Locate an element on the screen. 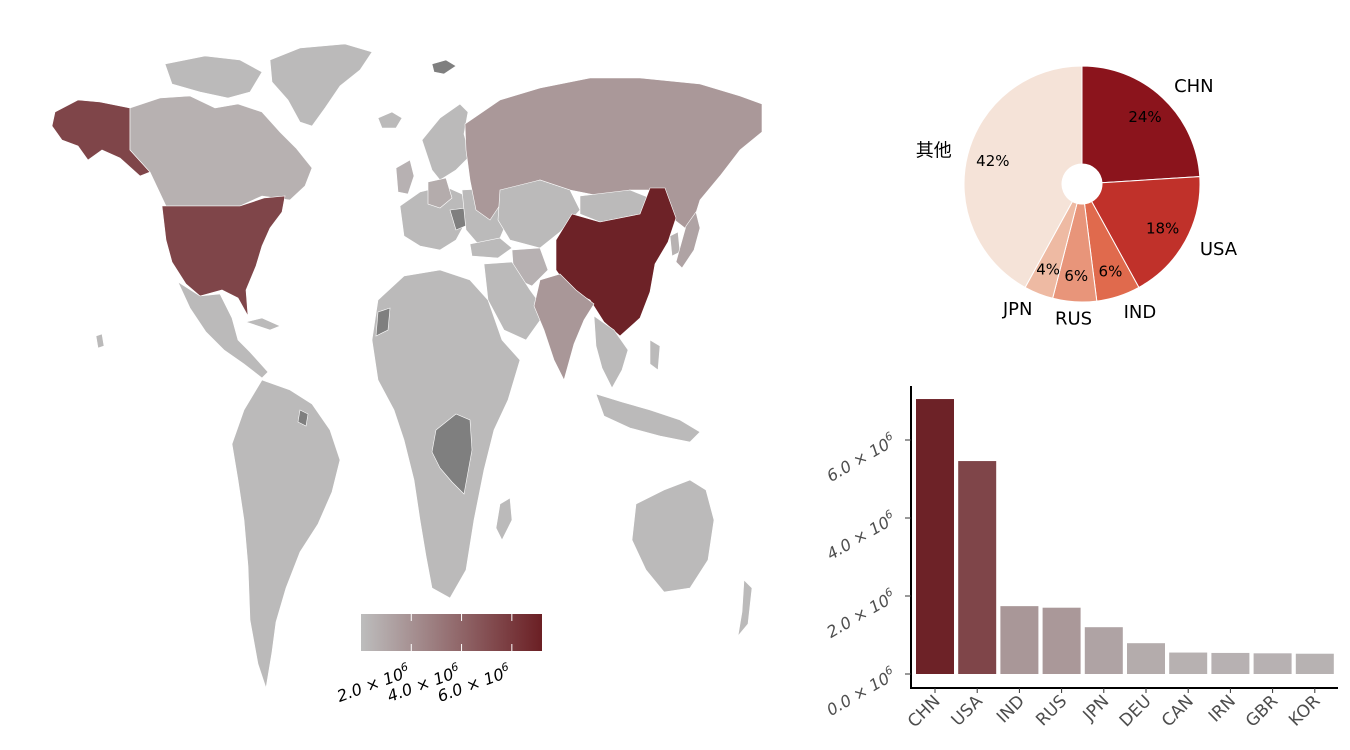 Image resolution: width=1350 pixels, height=750 pixels. bar-x-tick-label: RUS is located at coordinates (1051, 710).